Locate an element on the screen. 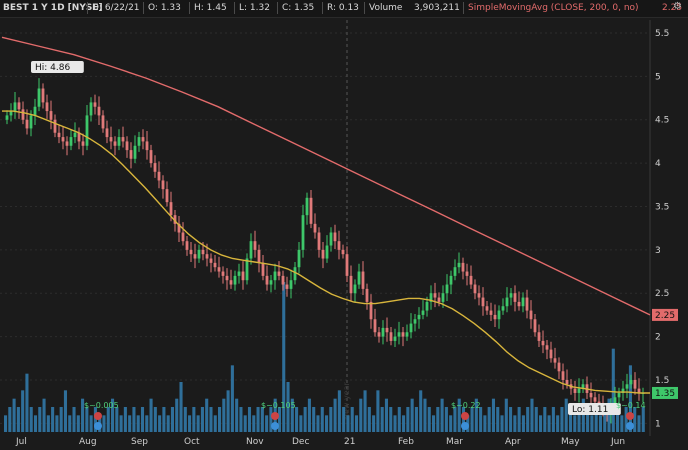 The height and width of the screenshot is (450, 688). symbol-label: BEST 1 Y 1D [NYSE] is located at coordinates (53, 8).